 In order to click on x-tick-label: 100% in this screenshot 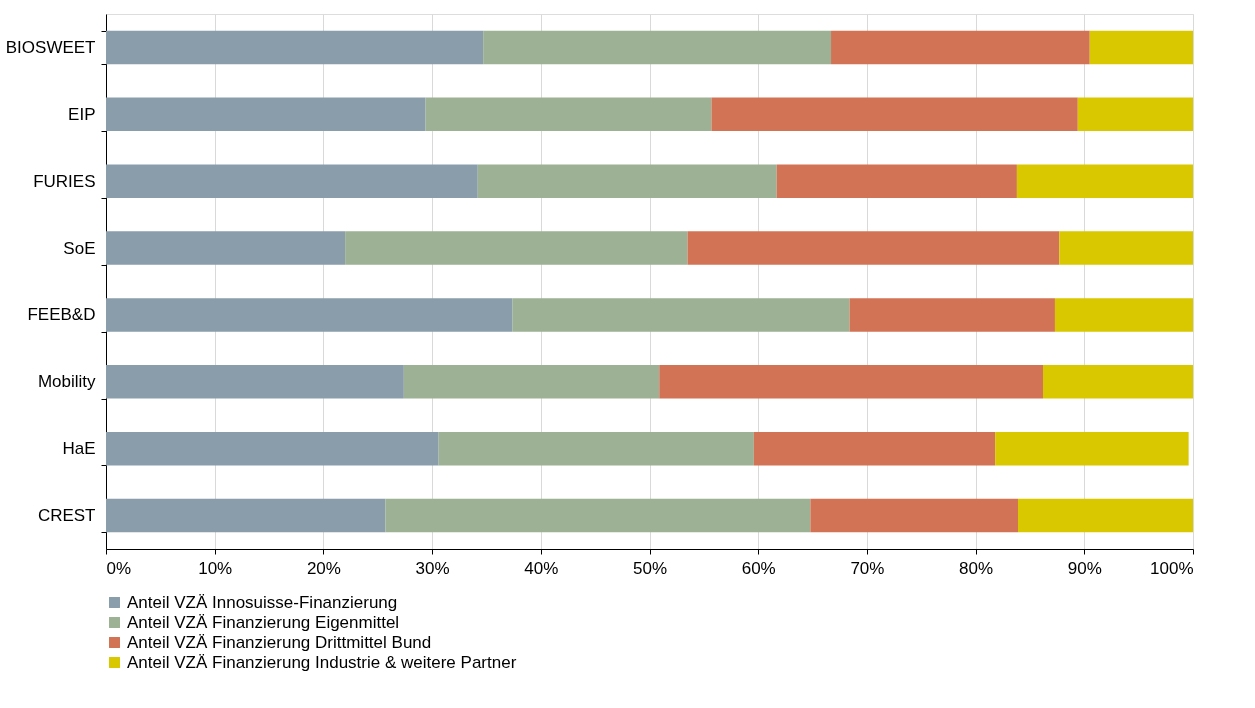, I will do `click(1172, 568)`.